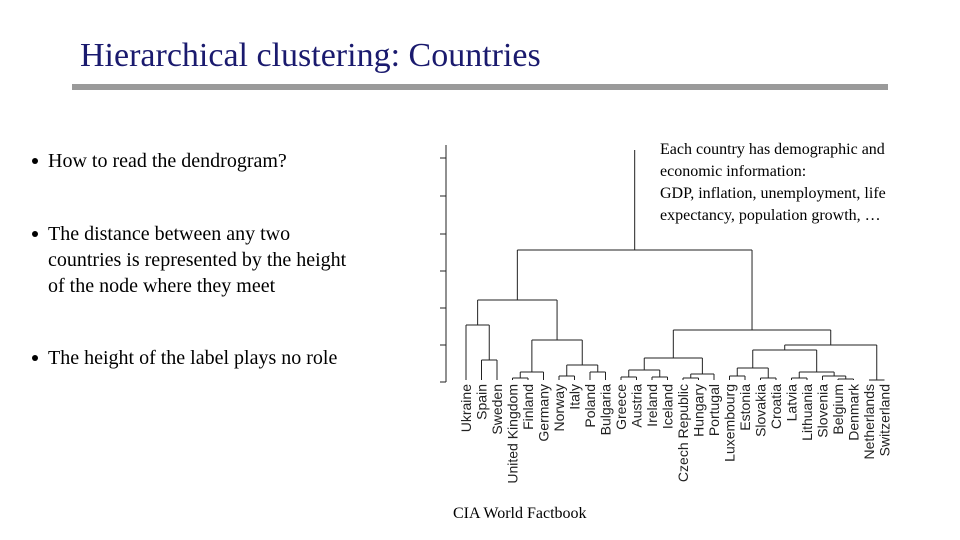 Image resolution: width=960 pixels, height=540 pixels. What do you see at coordinates (621, 407) in the screenshot?
I see `leaf-label: Greece` at bounding box center [621, 407].